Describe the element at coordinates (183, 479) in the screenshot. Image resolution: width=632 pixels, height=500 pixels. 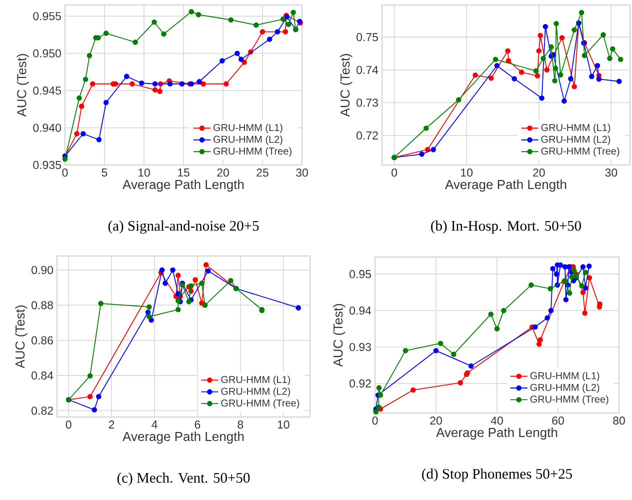
I see `text: (c) Mech. Vent. 50+50` at that location.